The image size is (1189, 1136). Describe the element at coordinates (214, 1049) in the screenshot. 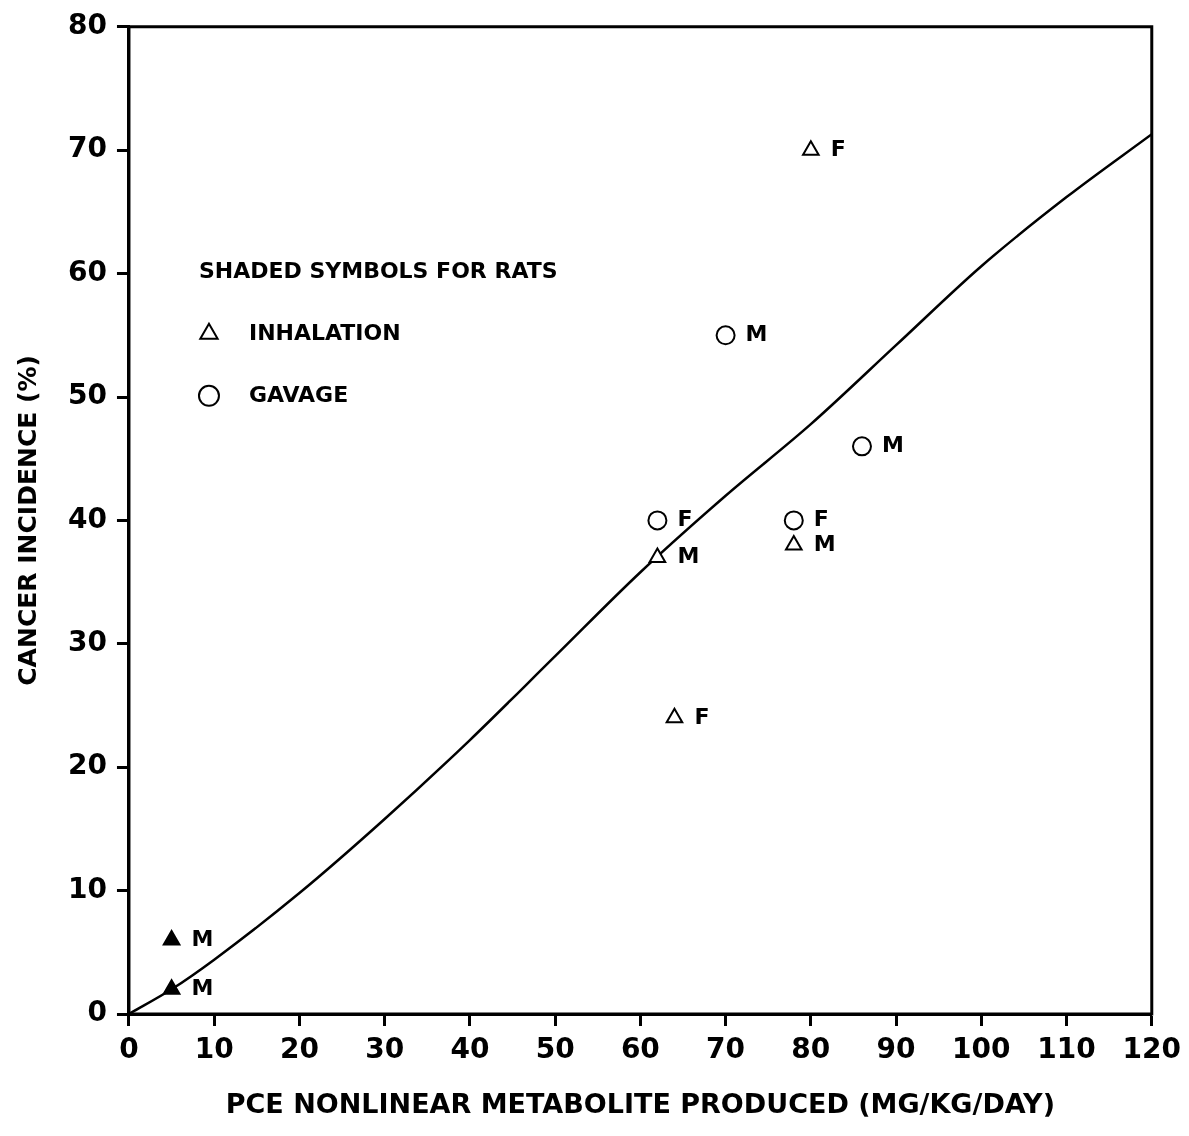

I see `x-tick-label: 10` at that location.